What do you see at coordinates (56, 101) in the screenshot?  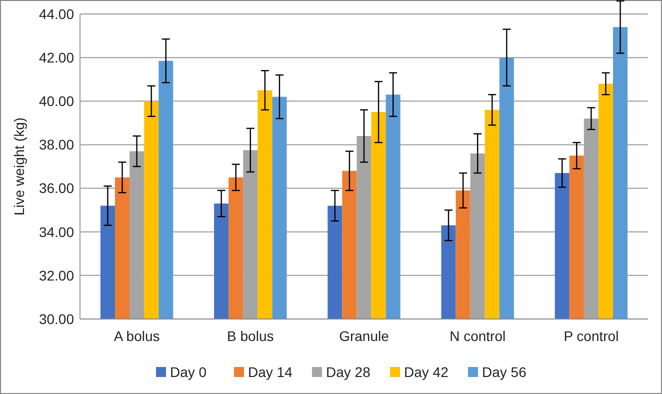 I see `y-tick-label: 40.00` at bounding box center [56, 101].